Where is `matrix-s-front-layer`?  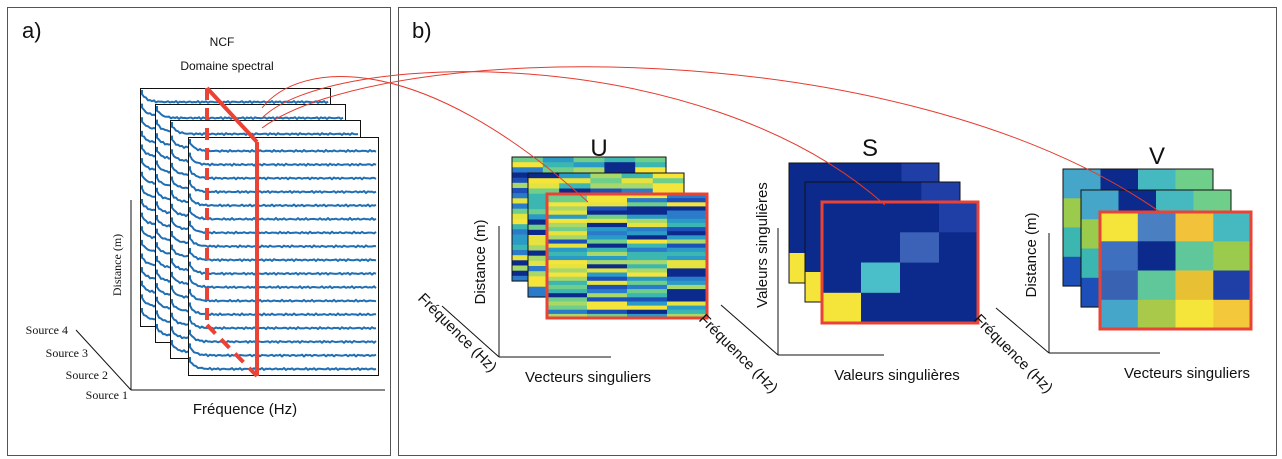
matrix-s-front-layer is located at coordinates (900, 262).